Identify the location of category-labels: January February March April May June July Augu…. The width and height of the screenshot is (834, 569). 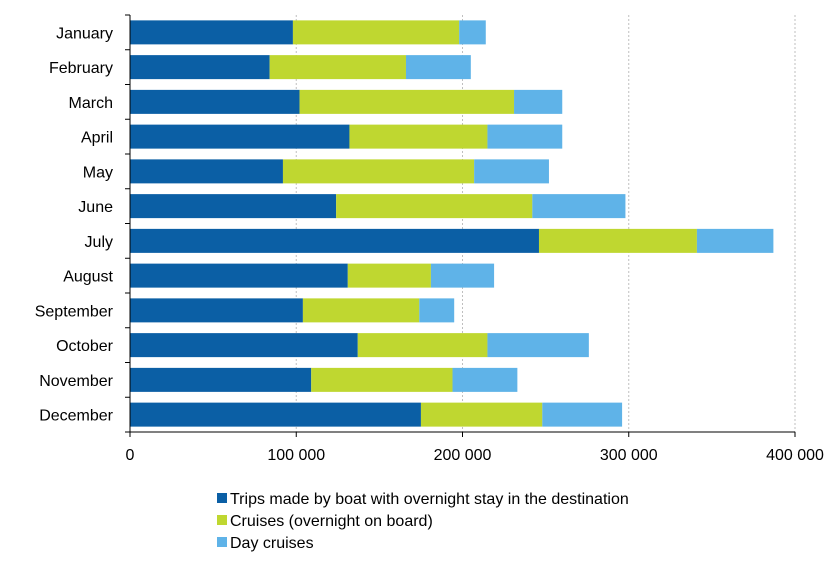
(74, 224).